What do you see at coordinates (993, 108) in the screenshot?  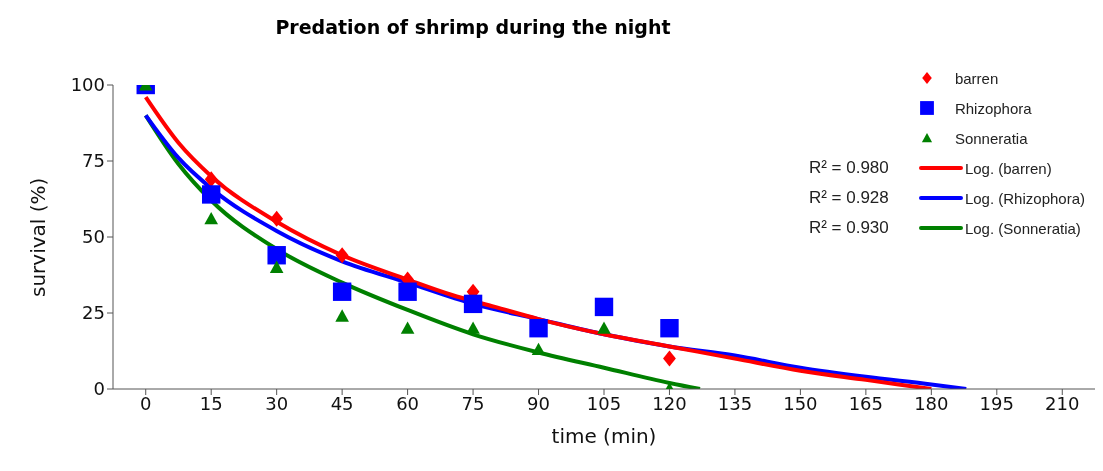 I see `legend-label: Rhizophora` at bounding box center [993, 108].